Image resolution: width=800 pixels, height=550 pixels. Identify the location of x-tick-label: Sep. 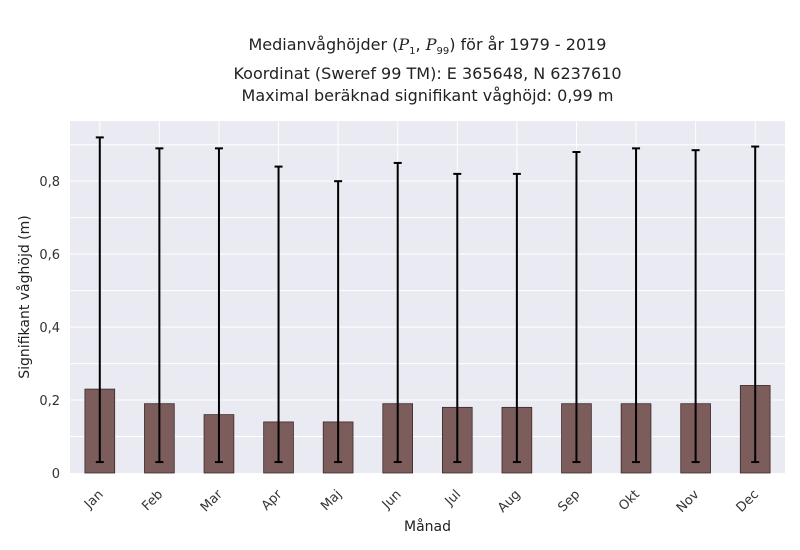
(569, 501).